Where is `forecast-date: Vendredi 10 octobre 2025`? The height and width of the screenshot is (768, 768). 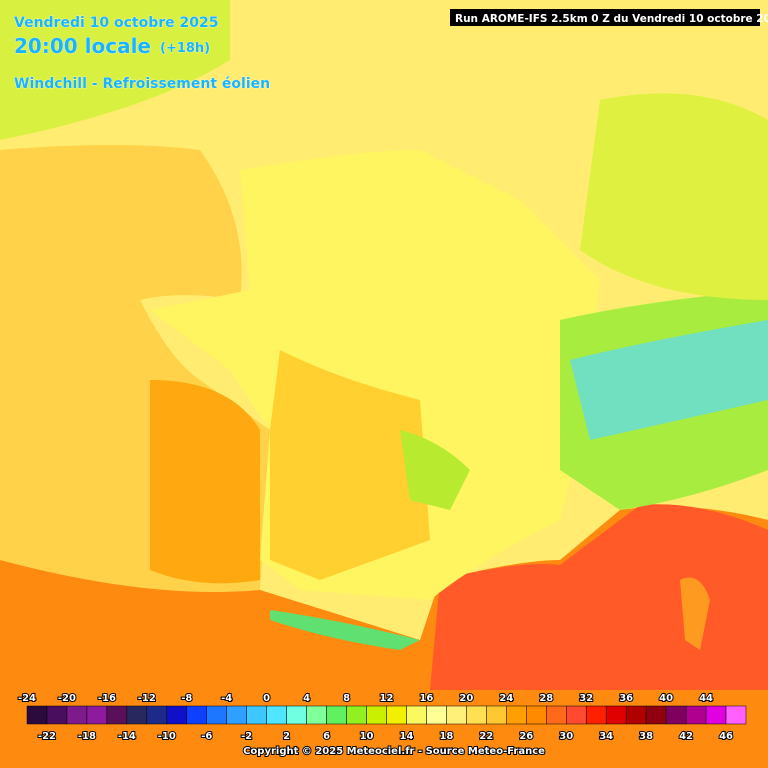
forecast-date: Vendredi 10 octobre 2025 is located at coordinates (116, 23).